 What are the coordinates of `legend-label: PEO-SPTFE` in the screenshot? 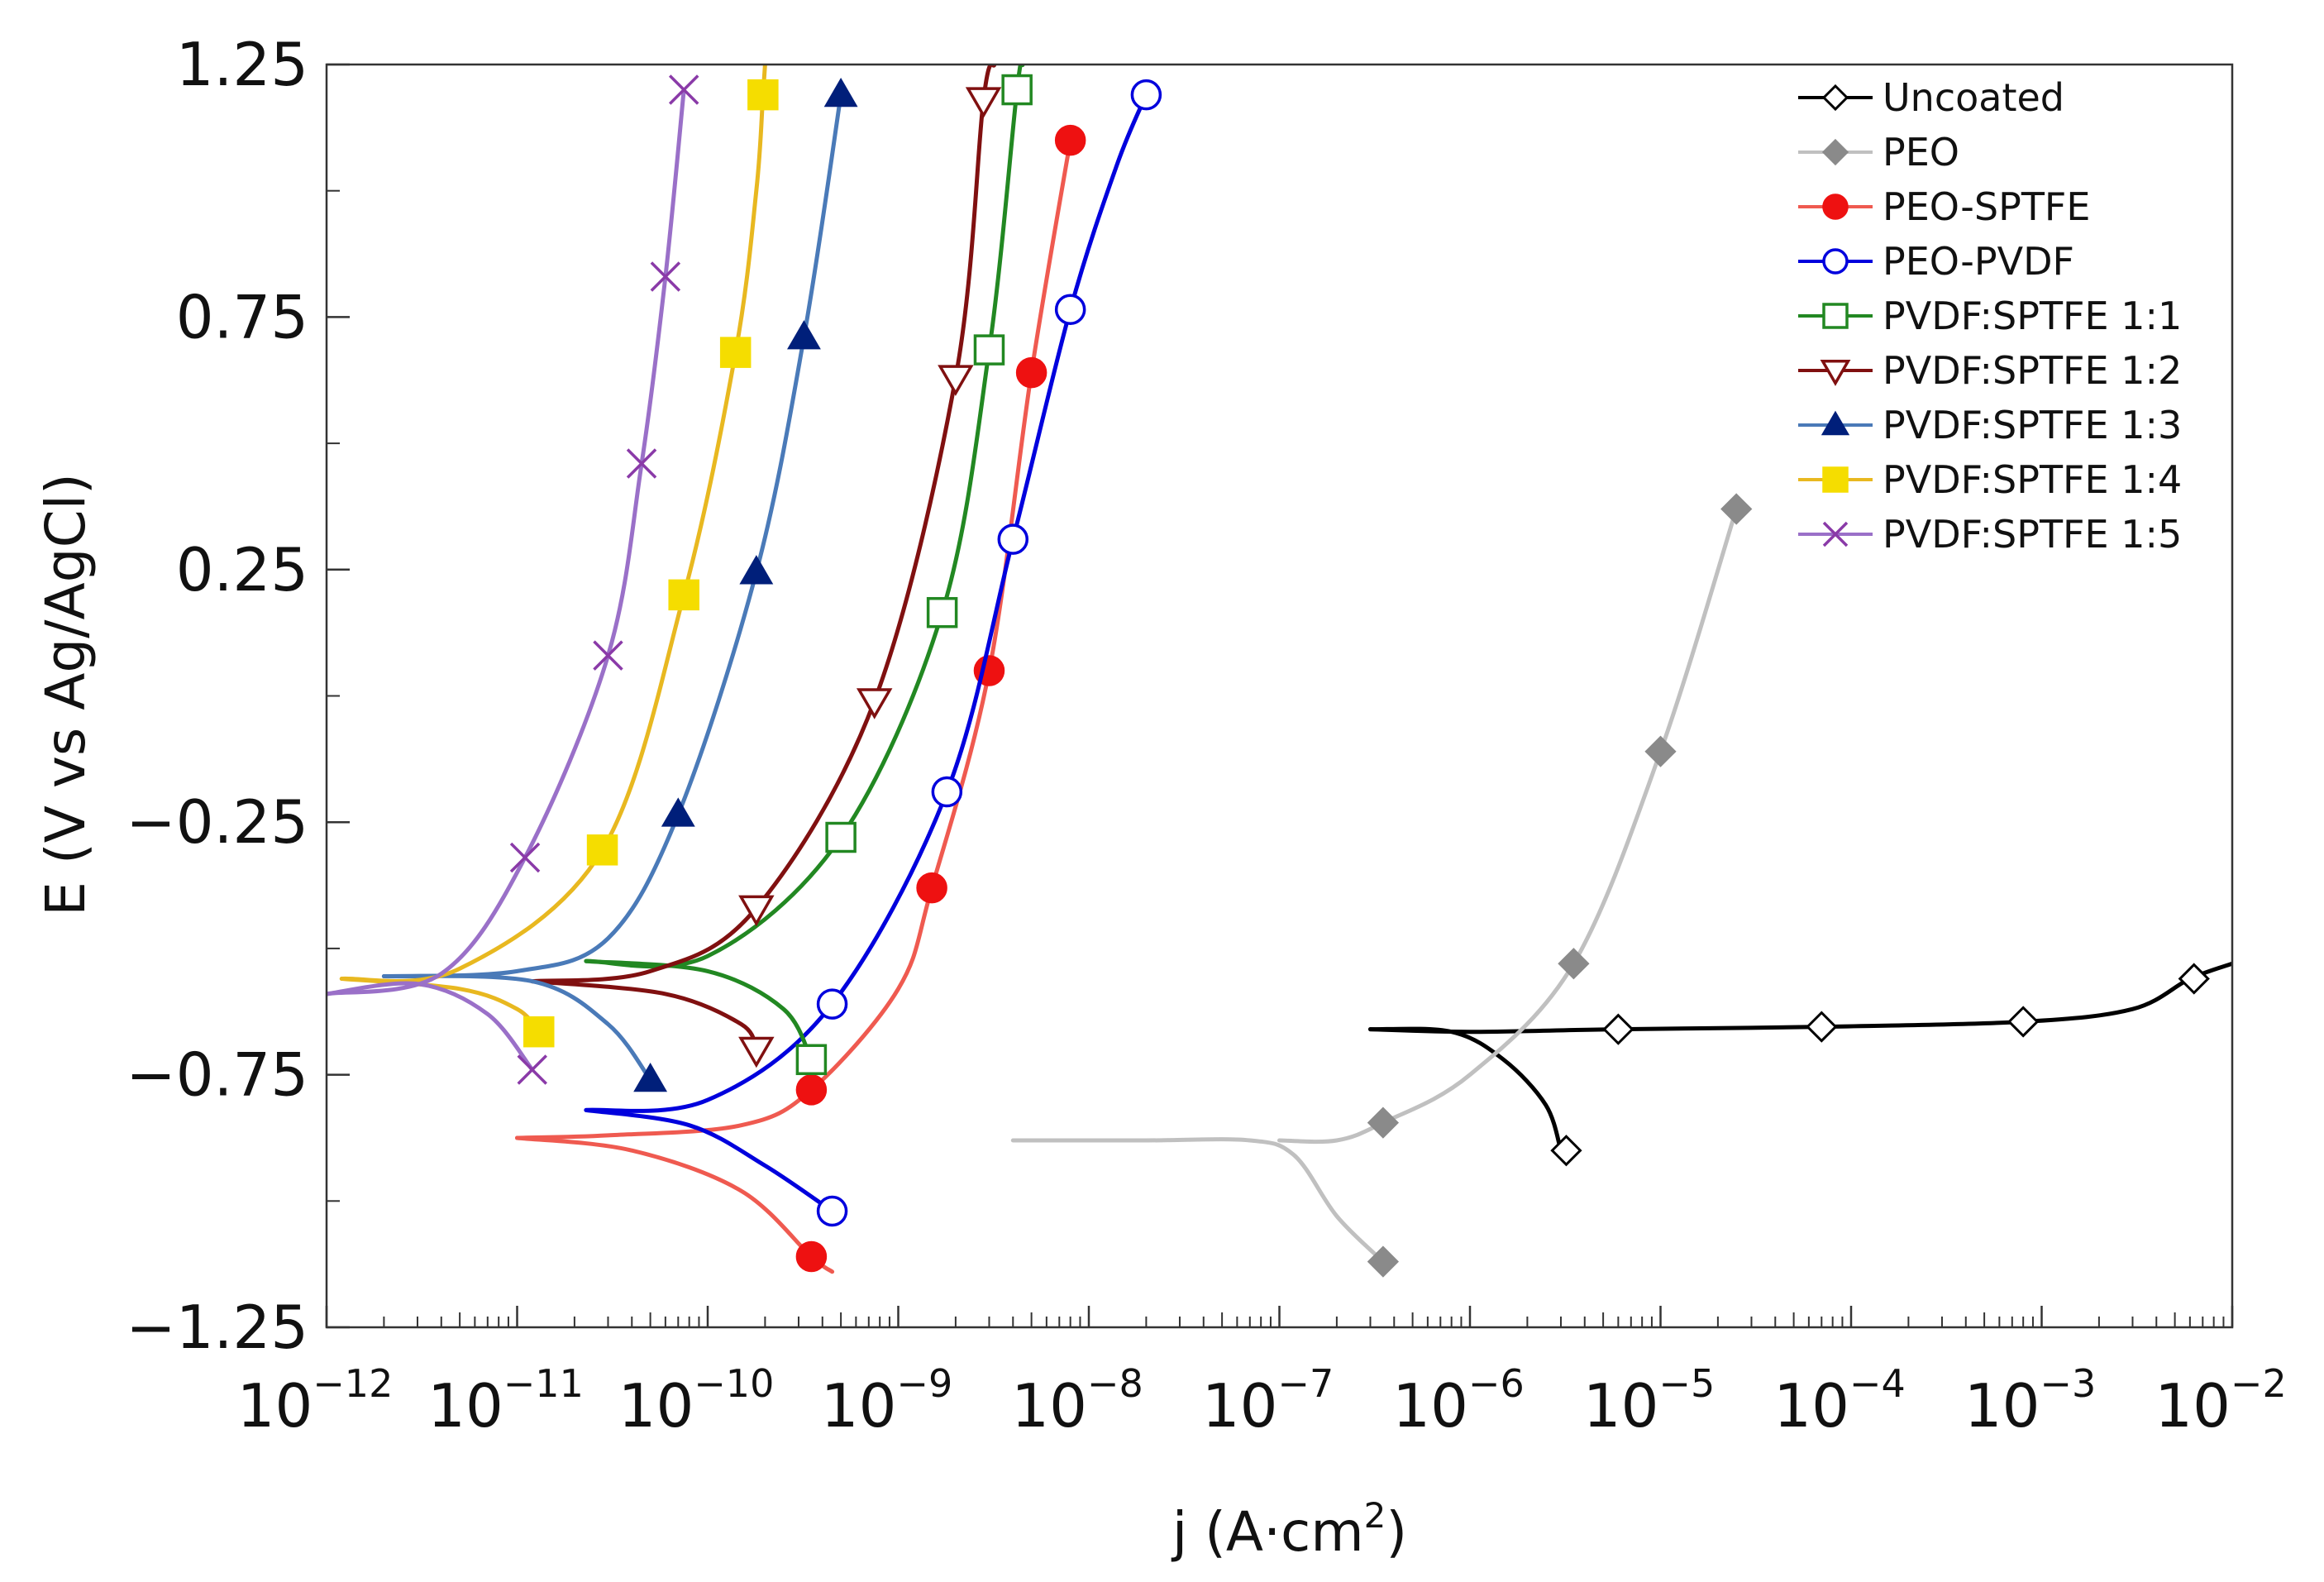 It's located at (1986, 206).